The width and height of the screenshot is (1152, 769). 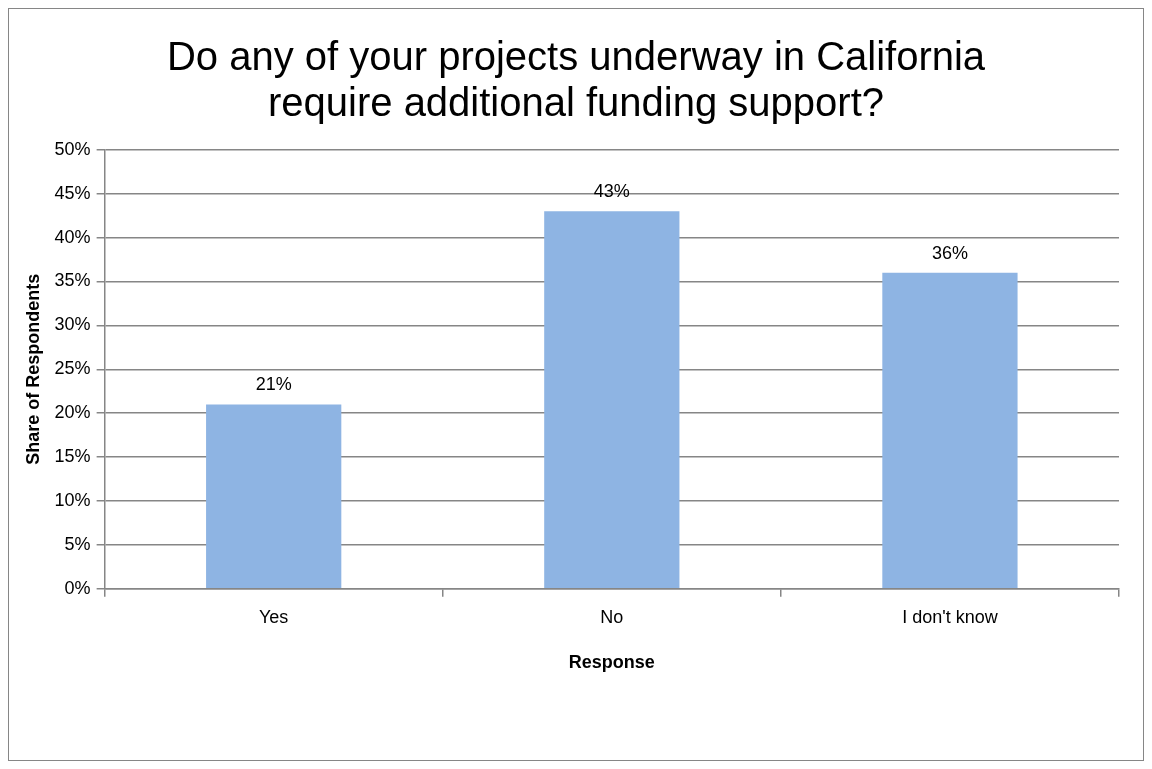 What do you see at coordinates (72, 368) in the screenshot?
I see `y-tick-label: 25%` at bounding box center [72, 368].